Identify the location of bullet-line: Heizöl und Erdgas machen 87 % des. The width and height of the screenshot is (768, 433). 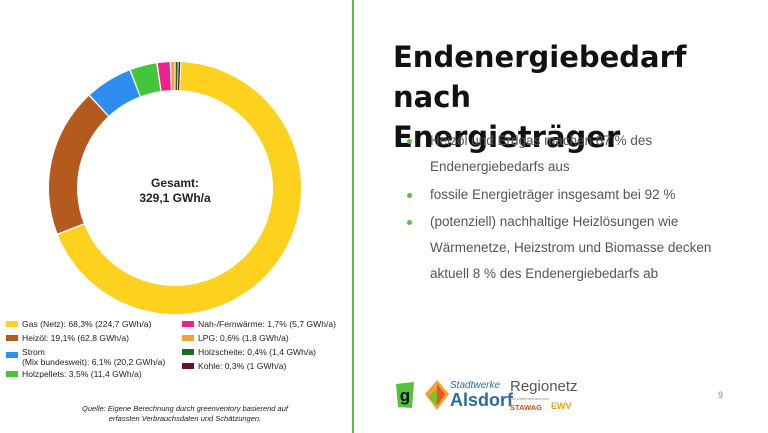
(541, 140).